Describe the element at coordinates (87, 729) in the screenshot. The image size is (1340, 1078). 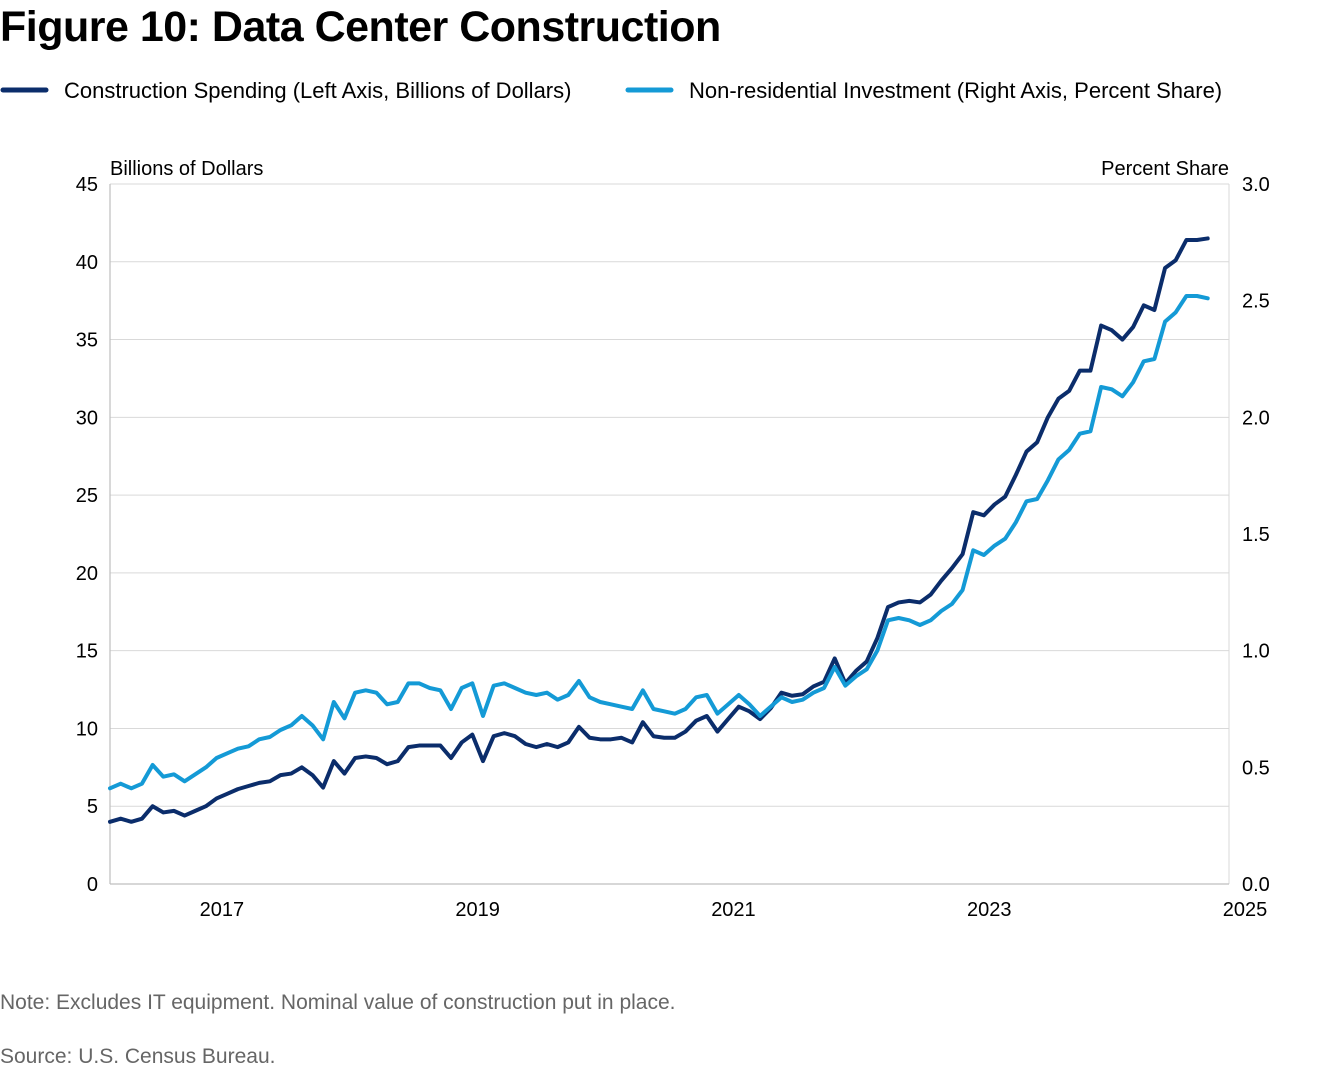
I see `y-left-tick-label: 10` at that location.